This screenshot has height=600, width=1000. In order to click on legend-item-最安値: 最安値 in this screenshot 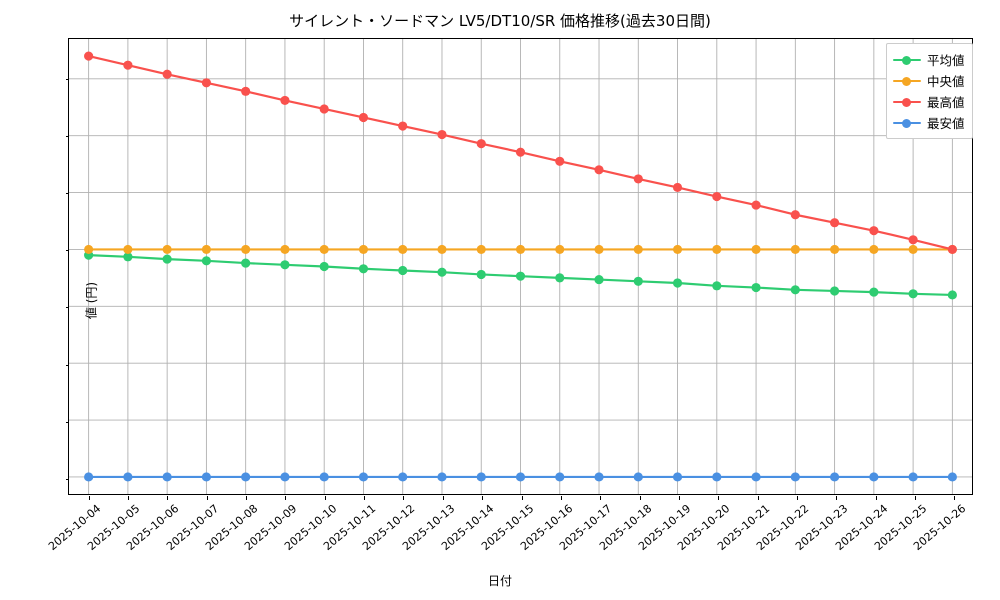, I will do `click(929, 122)`.